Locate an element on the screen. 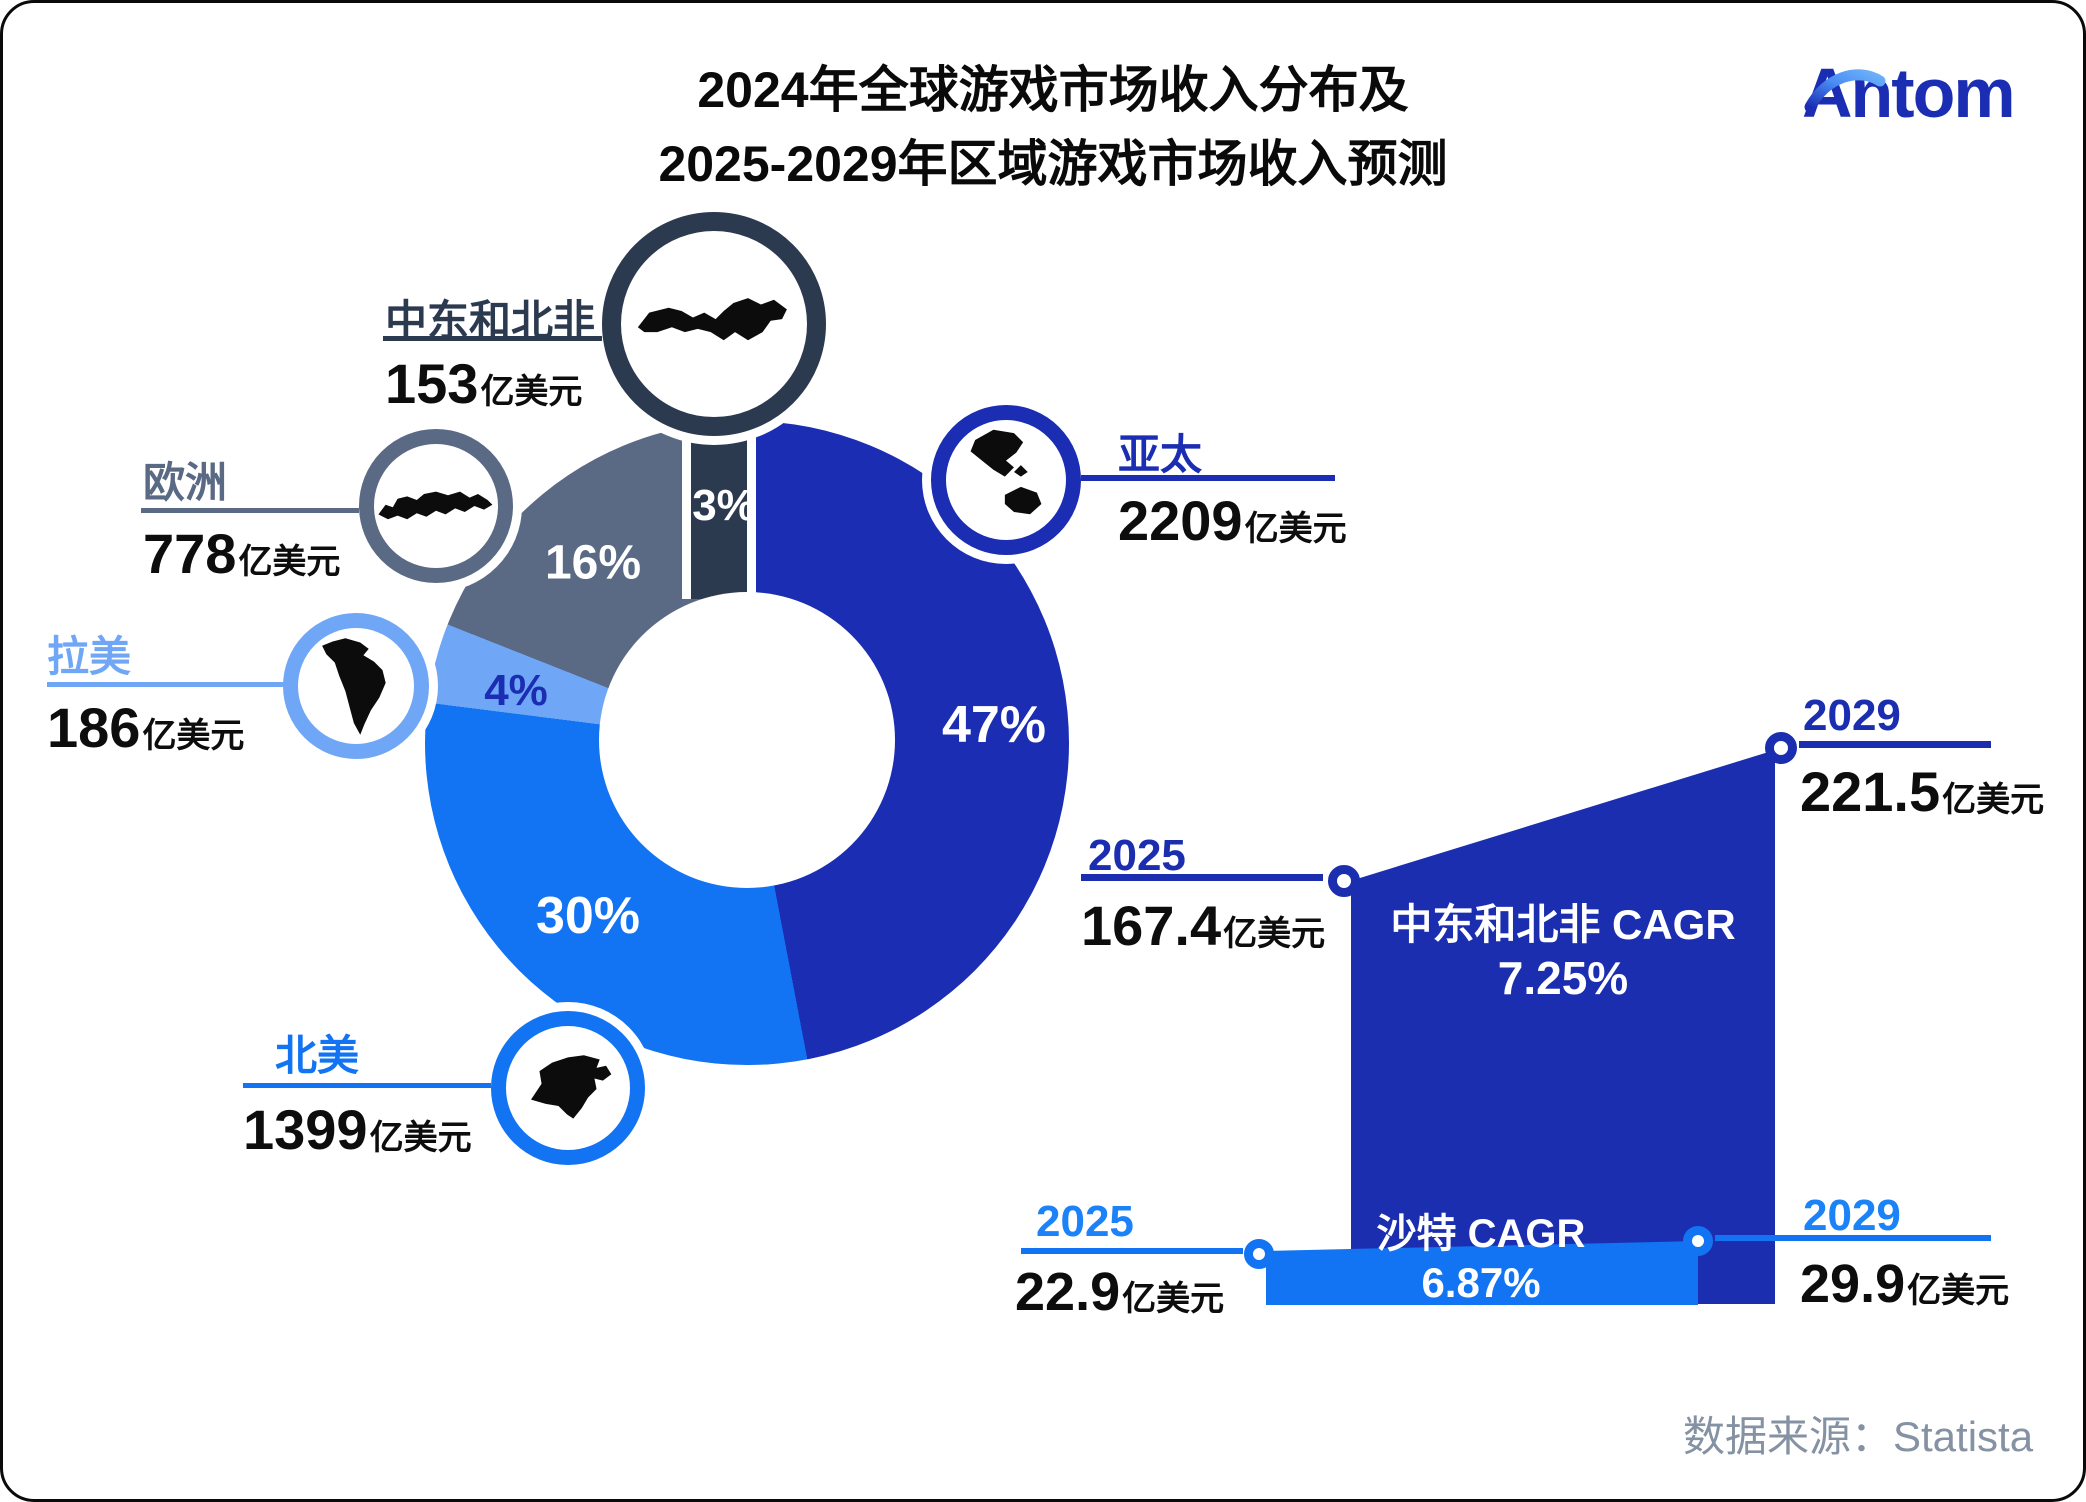 The image size is (2086, 1502). mena-2025-value: 167.4 亿美元 is located at coordinates (1203, 925).